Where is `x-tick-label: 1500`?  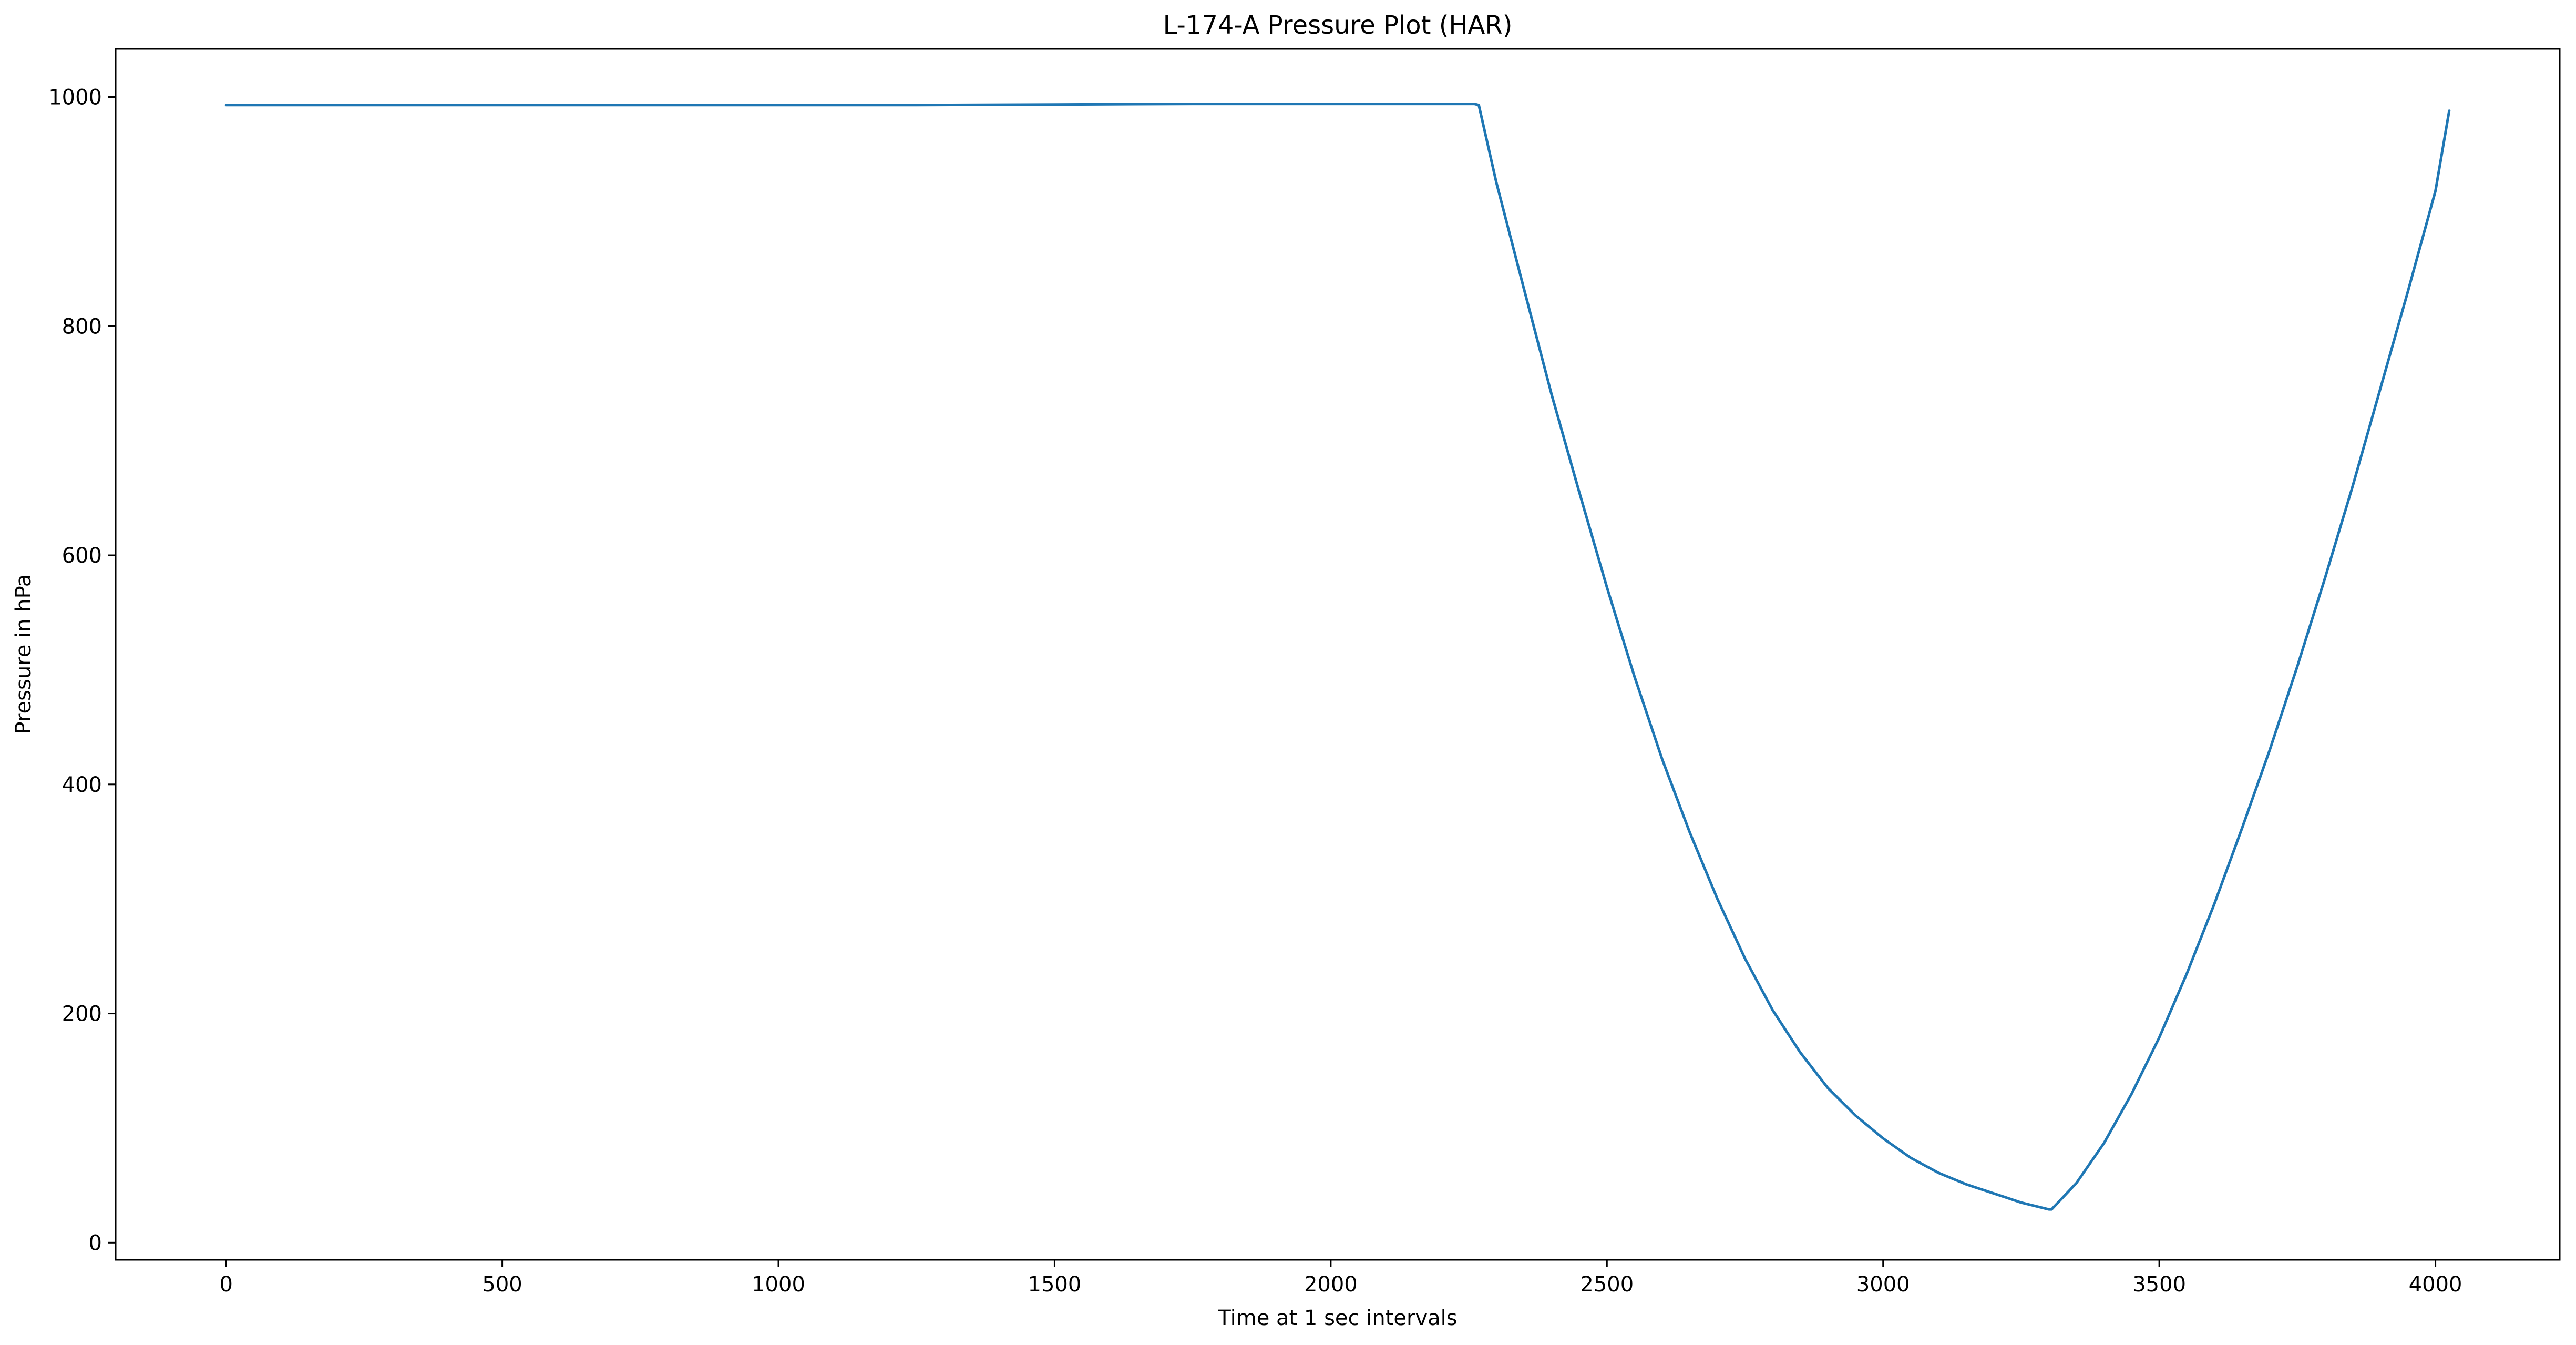
x-tick-label: 1500 is located at coordinates (1055, 1284).